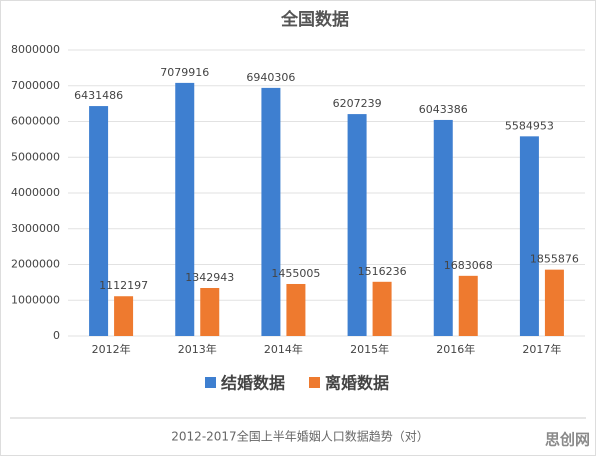 The image size is (596, 456). Describe the element at coordinates (369, 349) in the screenshot. I see `x-tick-label: 2015年` at that location.